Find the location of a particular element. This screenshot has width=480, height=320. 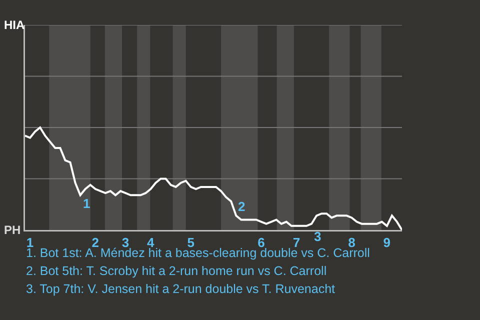

text: HIA is located at coordinates (14, 25).